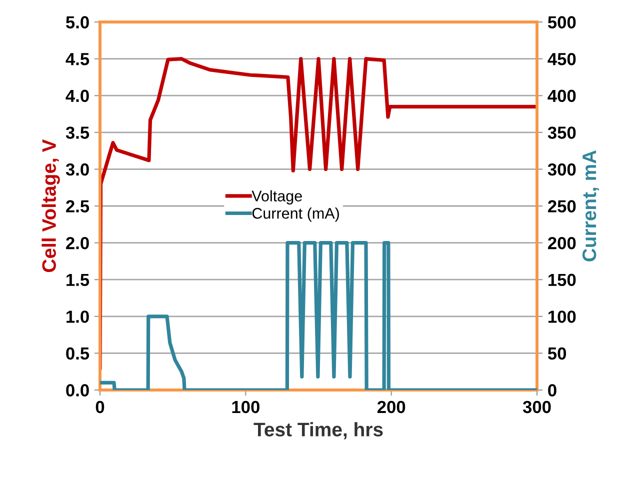  I want to click on y2-tick-label: 400, so click(562, 96).